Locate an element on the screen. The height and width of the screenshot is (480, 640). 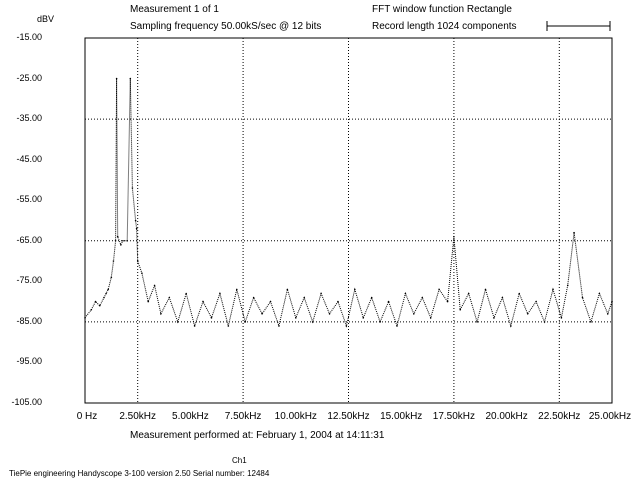
y-tick-label: -35.00 is located at coordinates (29, 118).